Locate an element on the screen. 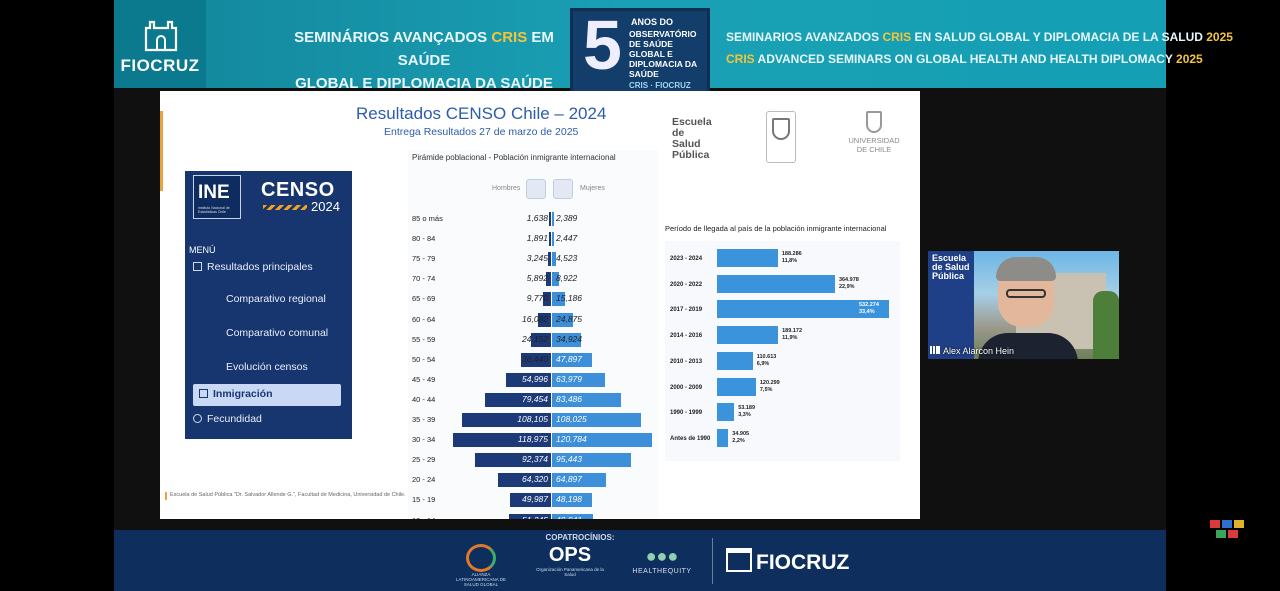  pyramid-age-label: 20 - 24 is located at coordinates (424, 480).